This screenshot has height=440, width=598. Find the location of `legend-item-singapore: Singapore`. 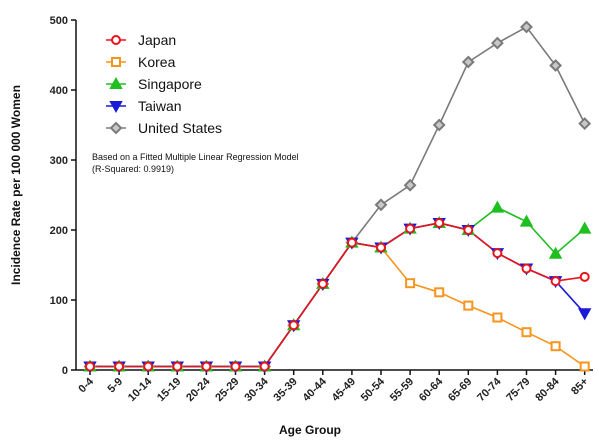

legend-item-singapore: Singapore is located at coordinates (154, 84).